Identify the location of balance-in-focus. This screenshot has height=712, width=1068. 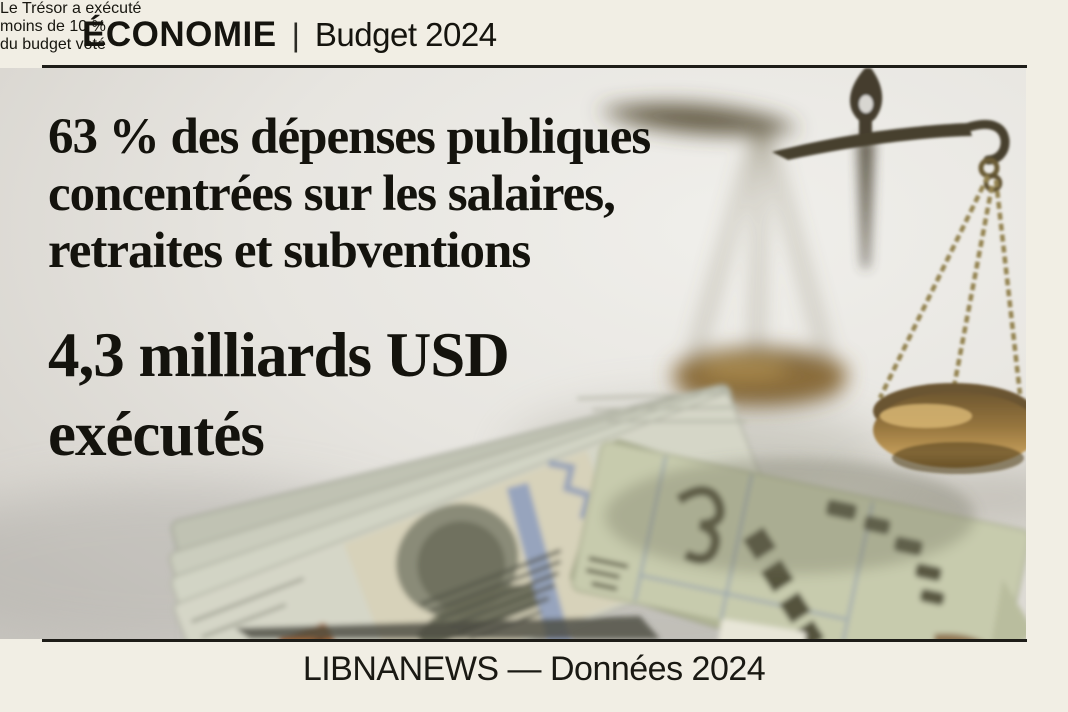
(899, 271).